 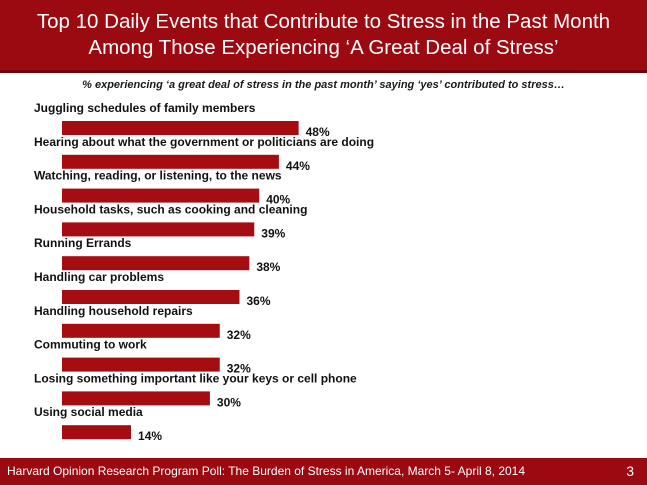 What do you see at coordinates (150, 436) in the screenshot?
I see `value-label: 14%` at bounding box center [150, 436].